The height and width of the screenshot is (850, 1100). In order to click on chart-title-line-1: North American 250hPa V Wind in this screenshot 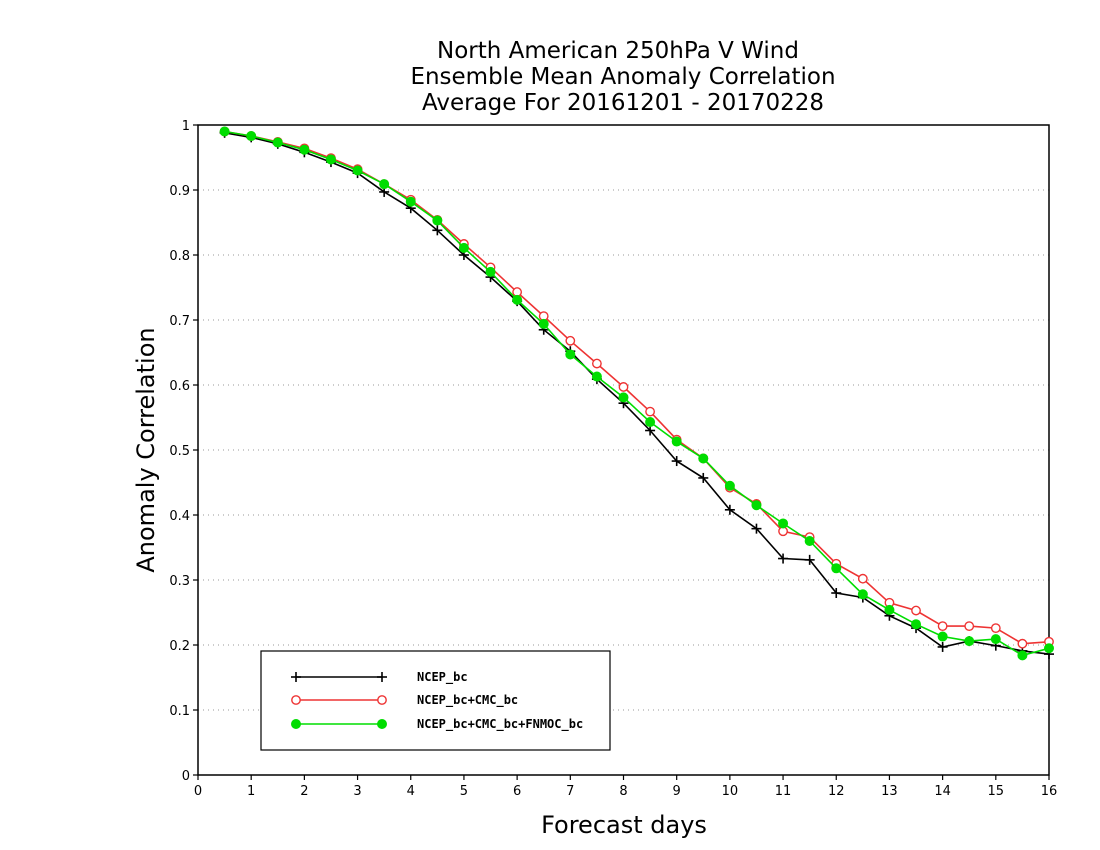, I will do `click(618, 51)`.